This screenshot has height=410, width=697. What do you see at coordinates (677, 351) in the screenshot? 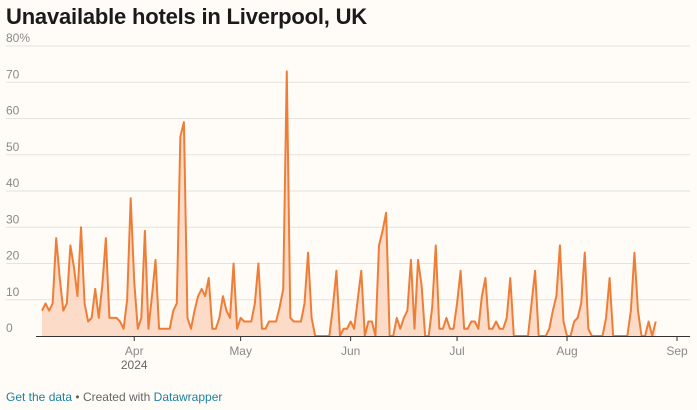
I see `x-tick-label: Sep` at bounding box center [677, 351].